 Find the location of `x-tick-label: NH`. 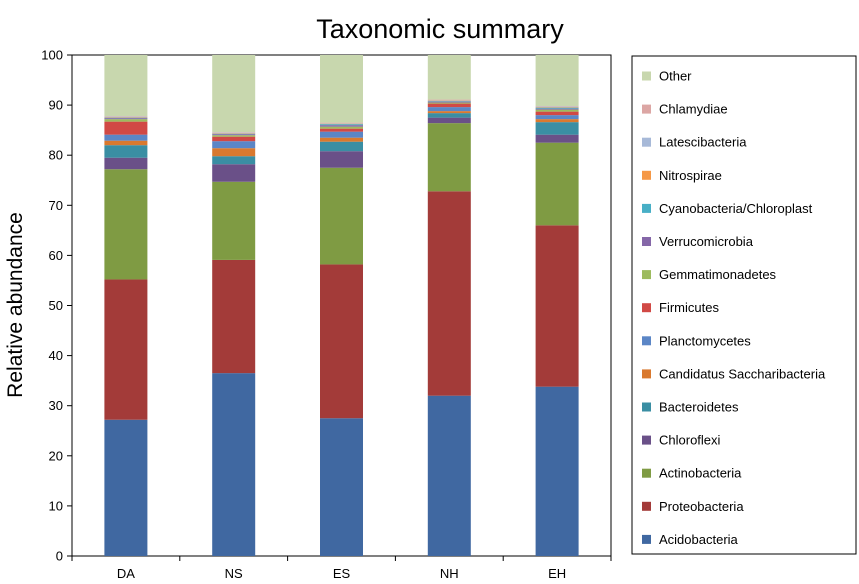

x-tick-label: NH is located at coordinates (449, 573).